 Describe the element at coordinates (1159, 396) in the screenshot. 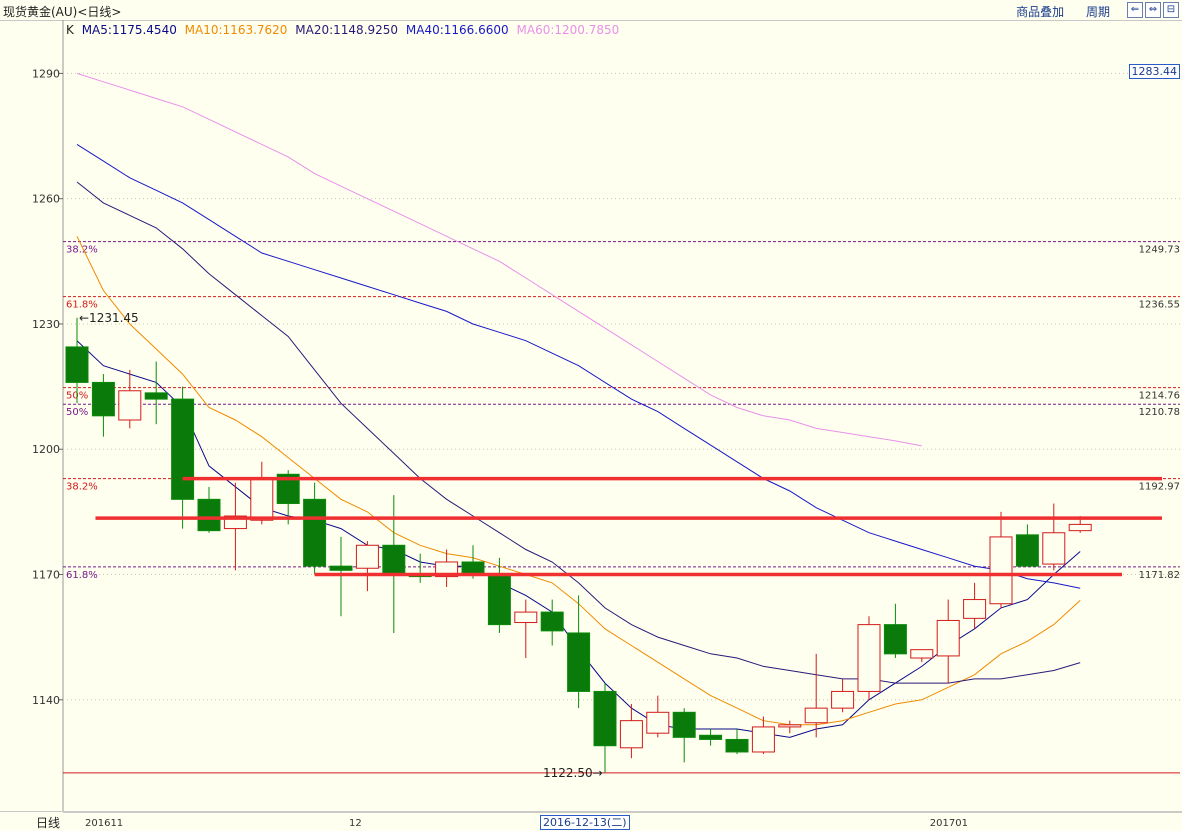

I see `fib-price-label: 1214.76` at that location.